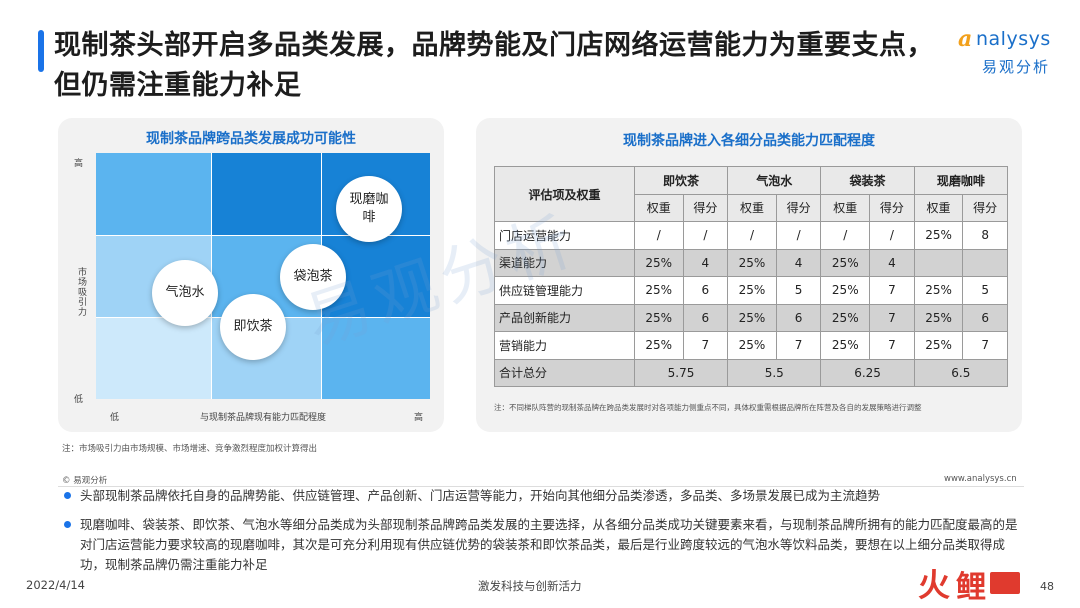 The height and width of the screenshot is (608, 1080). I want to click on table-row: 门店运营能力 / / / / / / 25% 8, so click(751, 235).